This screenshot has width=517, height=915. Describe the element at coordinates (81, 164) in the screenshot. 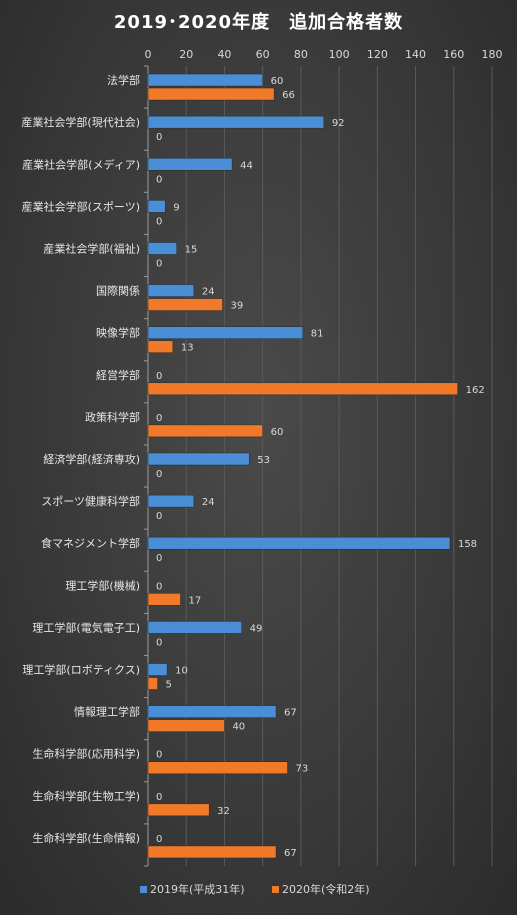

I see `category-label: 産業社会学部(メディア)` at that location.